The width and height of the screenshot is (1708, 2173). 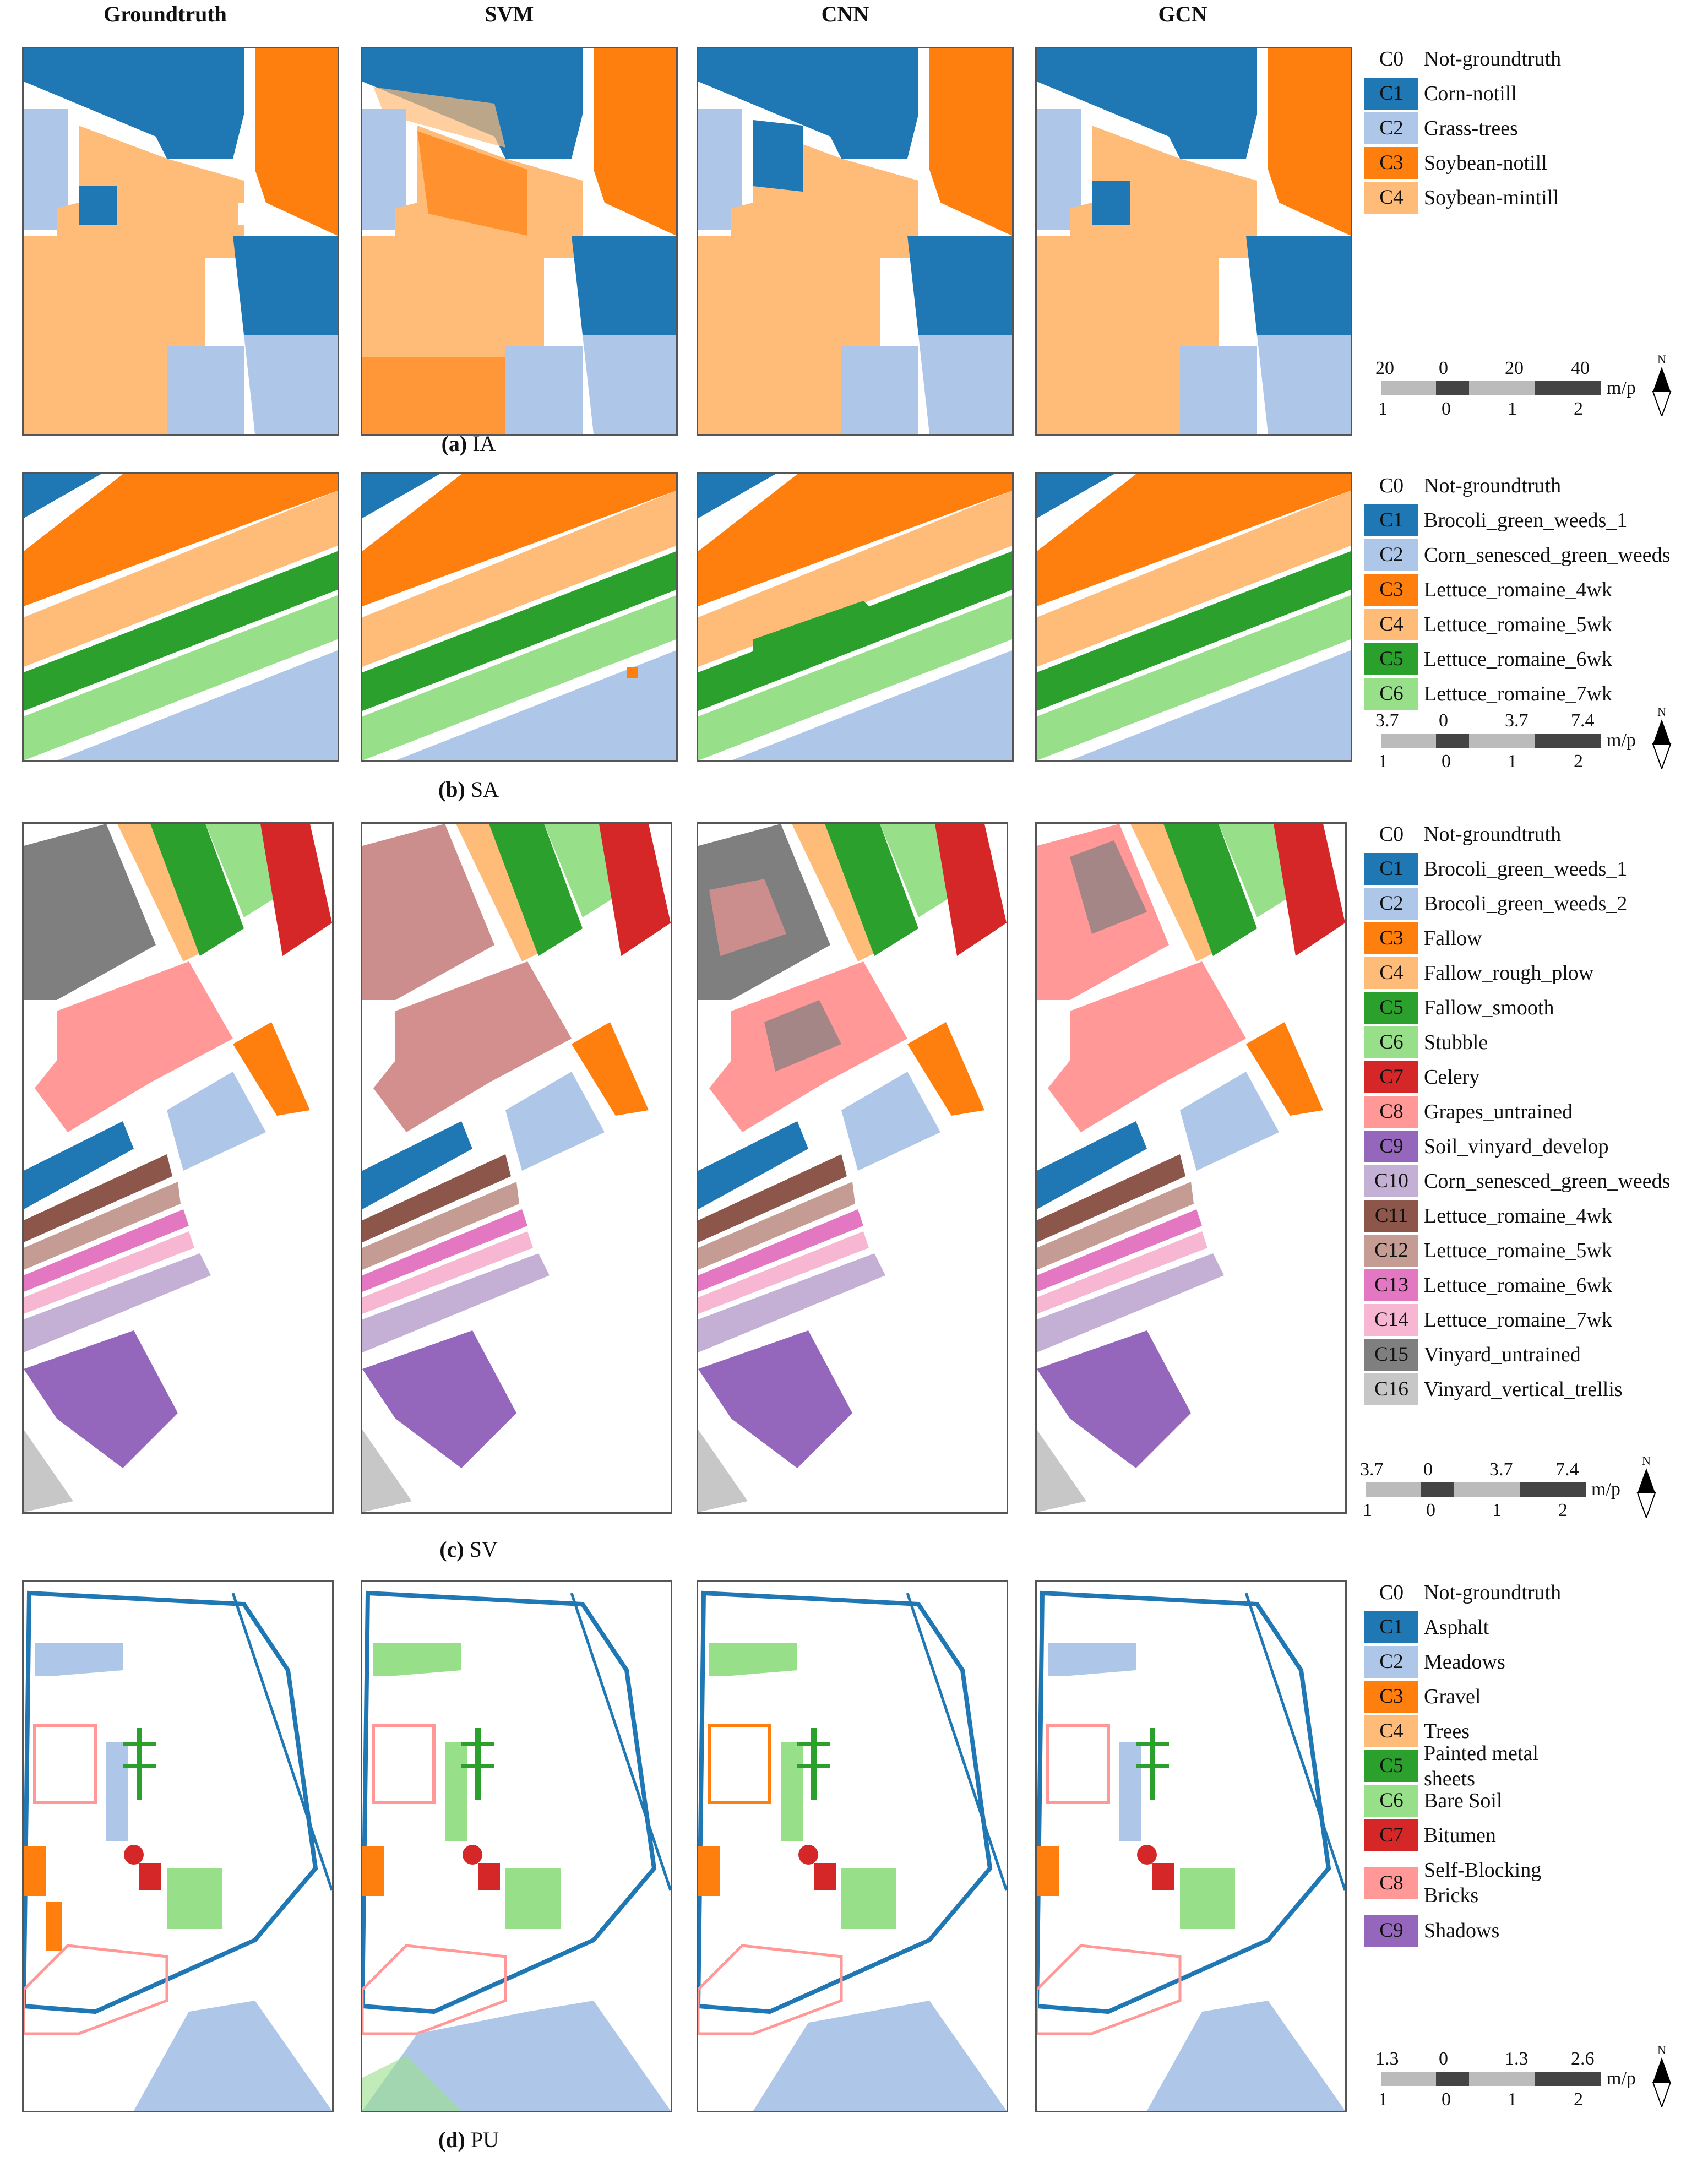 What do you see at coordinates (1465, 1931) in the screenshot?
I see `legend-entry: C9 Shadows` at bounding box center [1465, 1931].